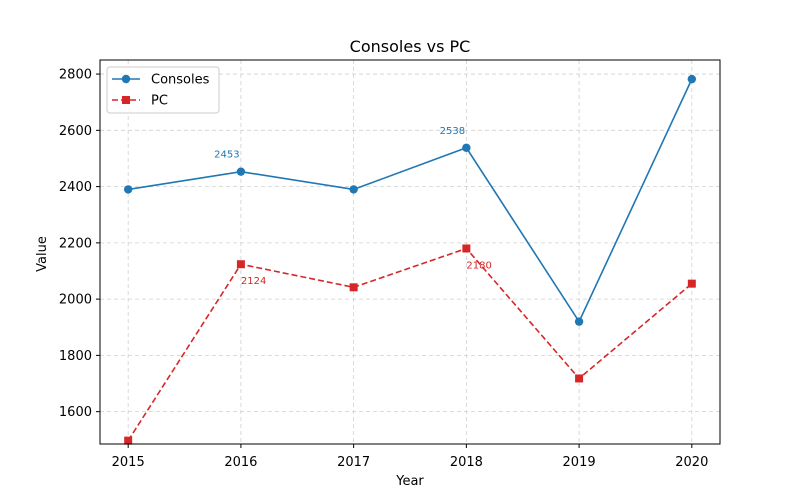 This screenshot has height=500, width=800. What do you see at coordinates (180, 80) in the screenshot?
I see `legend-entry-label: Consoles` at bounding box center [180, 80].